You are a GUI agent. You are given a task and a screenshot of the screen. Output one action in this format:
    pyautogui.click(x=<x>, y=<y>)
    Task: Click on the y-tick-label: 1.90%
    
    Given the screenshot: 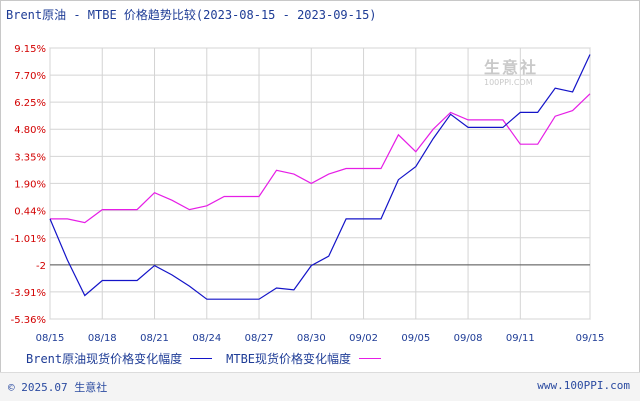 What is the action you would take?
    pyautogui.click(x=30, y=184)
    